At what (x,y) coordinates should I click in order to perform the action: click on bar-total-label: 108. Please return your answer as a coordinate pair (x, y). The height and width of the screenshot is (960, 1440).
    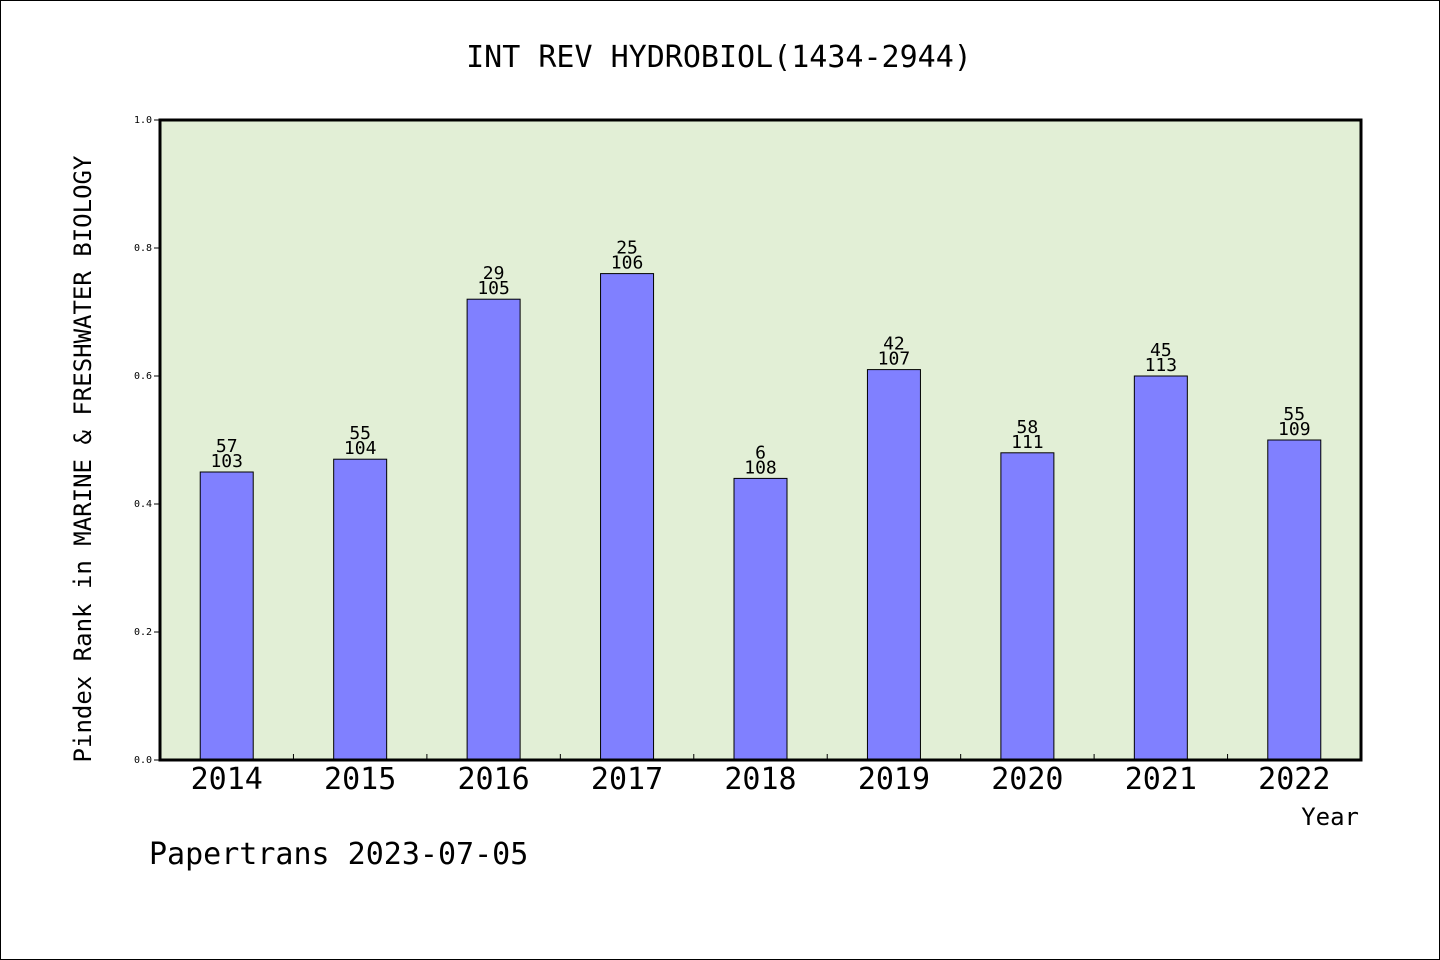
    Looking at the image, I should click on (760, 467).